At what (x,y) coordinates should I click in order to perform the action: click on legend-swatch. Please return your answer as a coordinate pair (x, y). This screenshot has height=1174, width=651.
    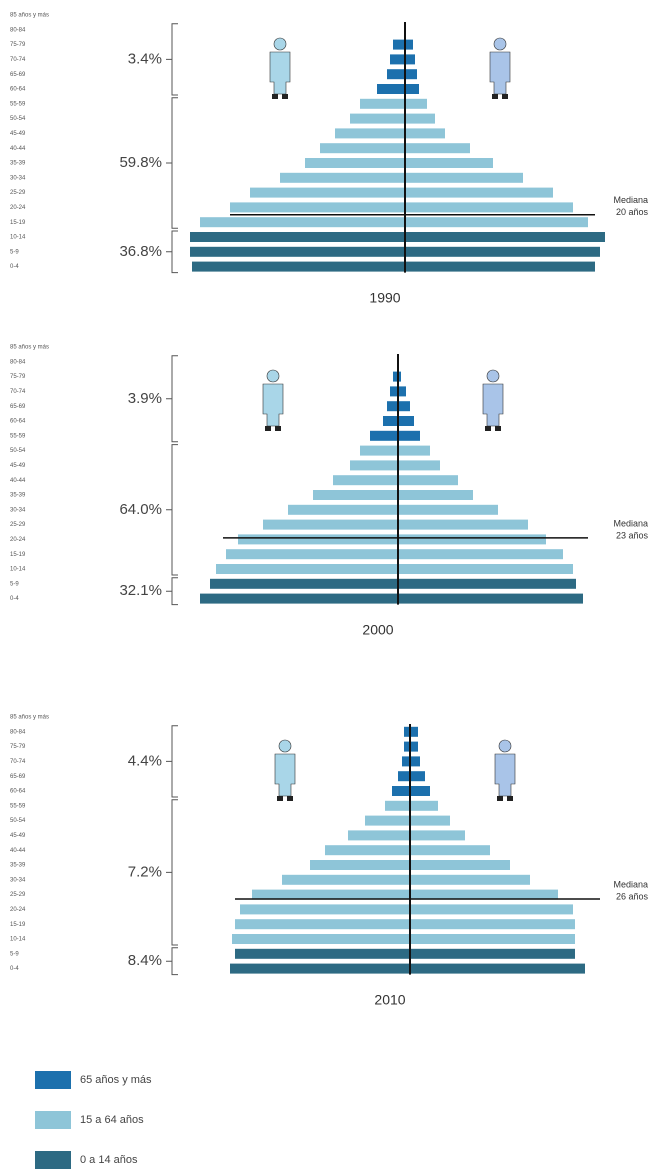
    Looking at the image, I should click on (53, 1080).